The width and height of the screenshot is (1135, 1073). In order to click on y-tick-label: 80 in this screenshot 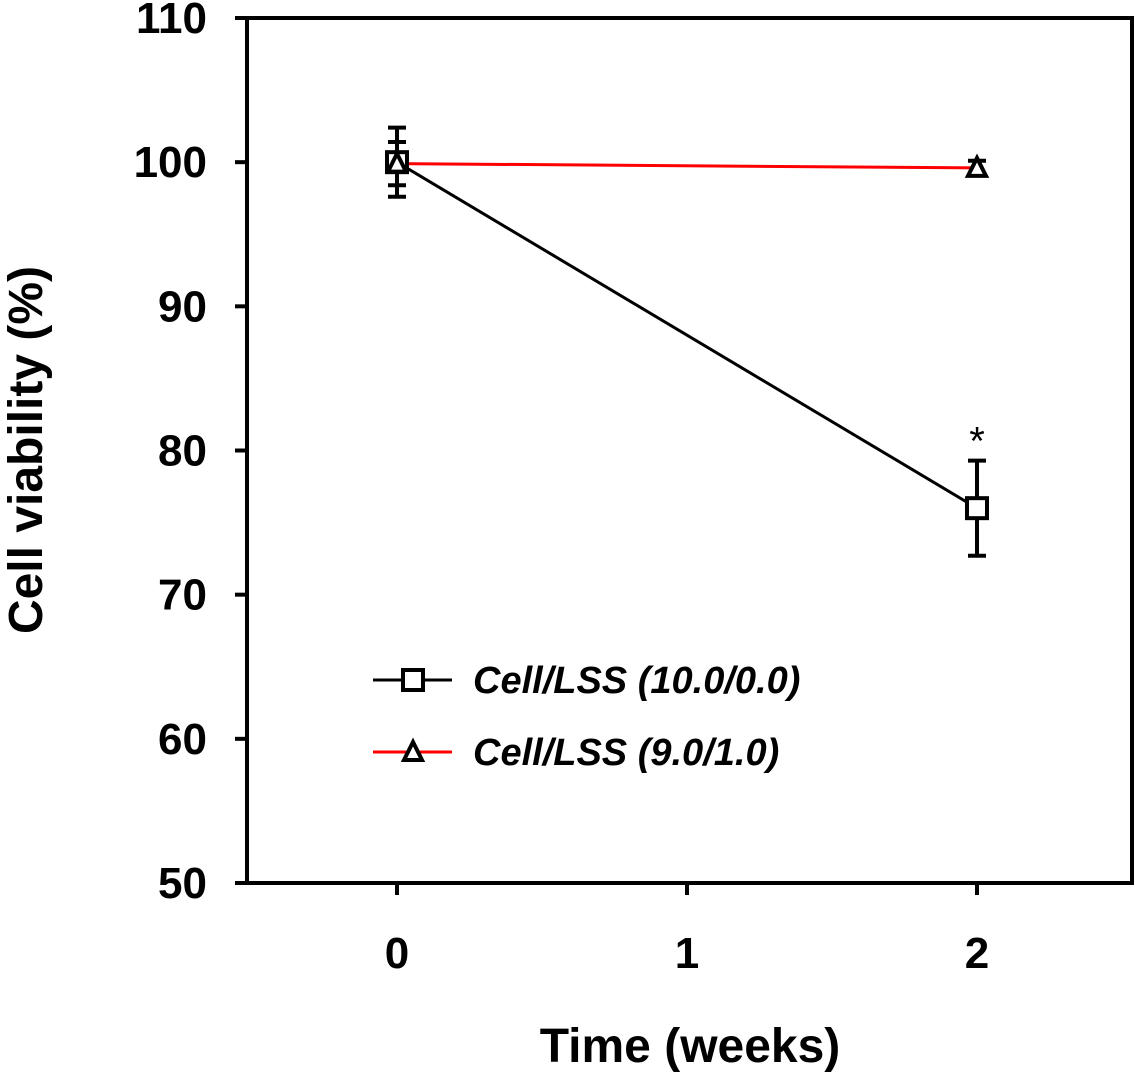, I will do `click(182, 451)`.